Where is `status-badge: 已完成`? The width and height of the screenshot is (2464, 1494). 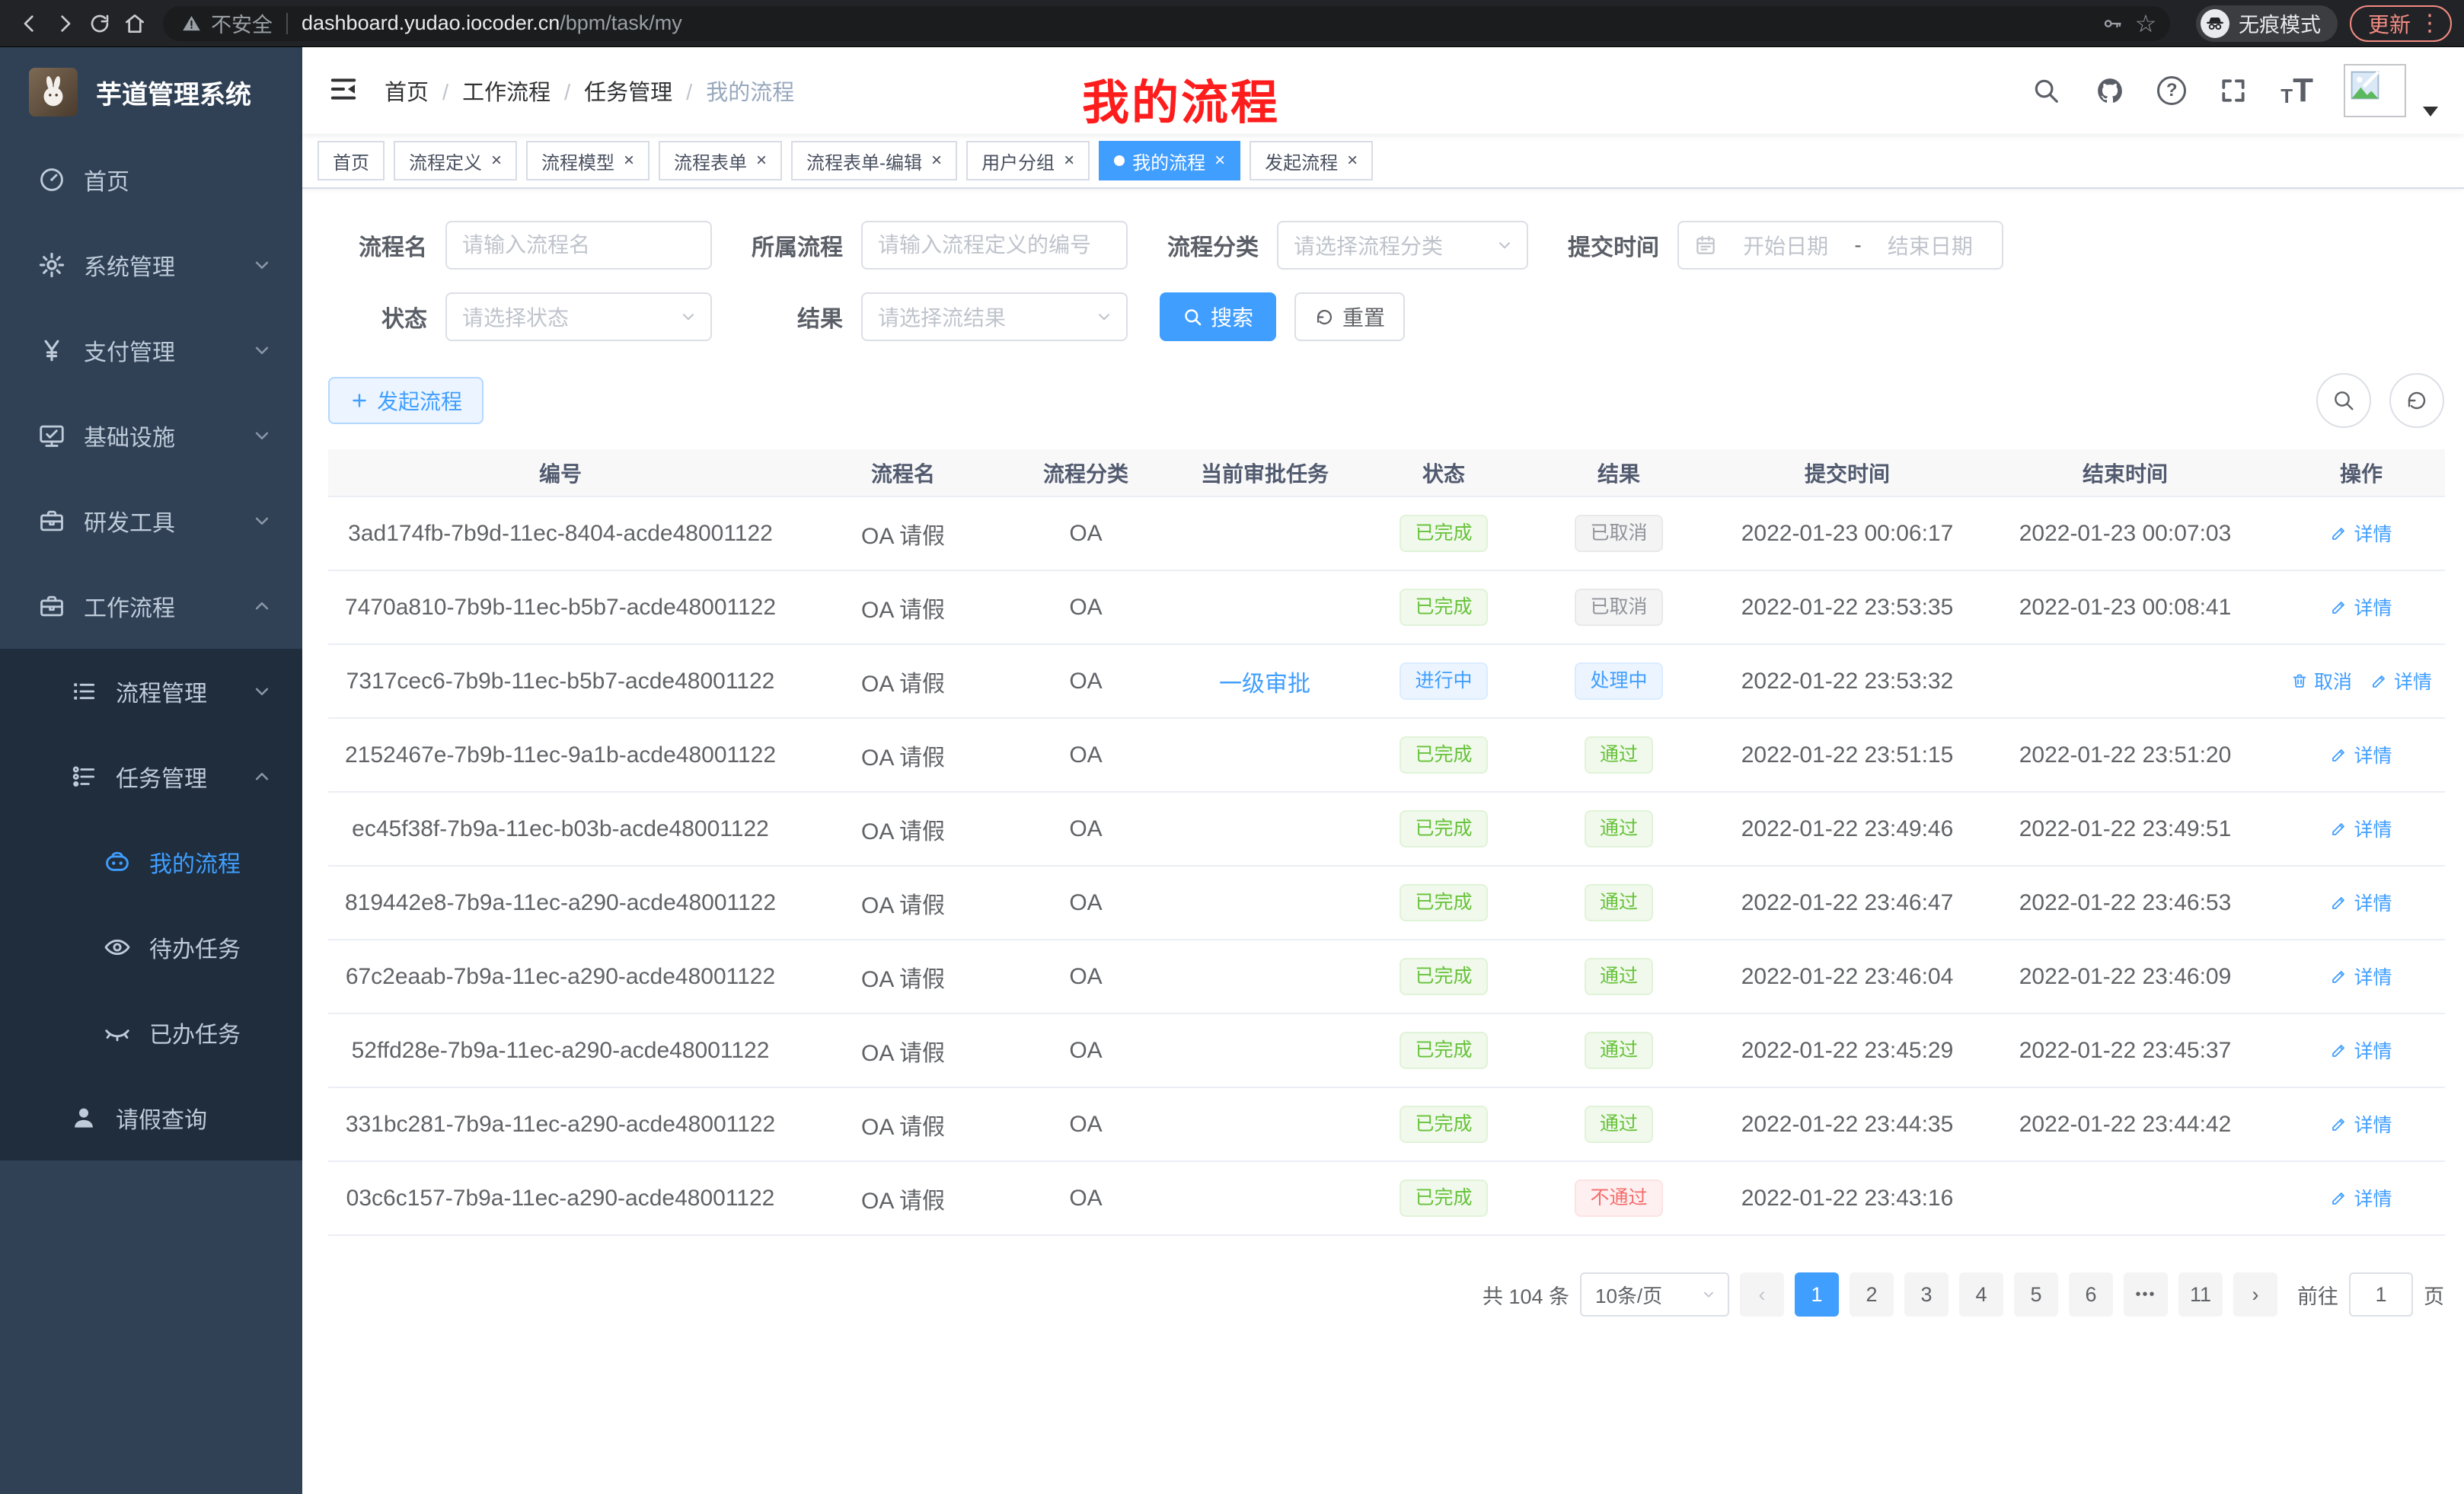 status-badge: 已完成 is located at coordinates (1444, 755).